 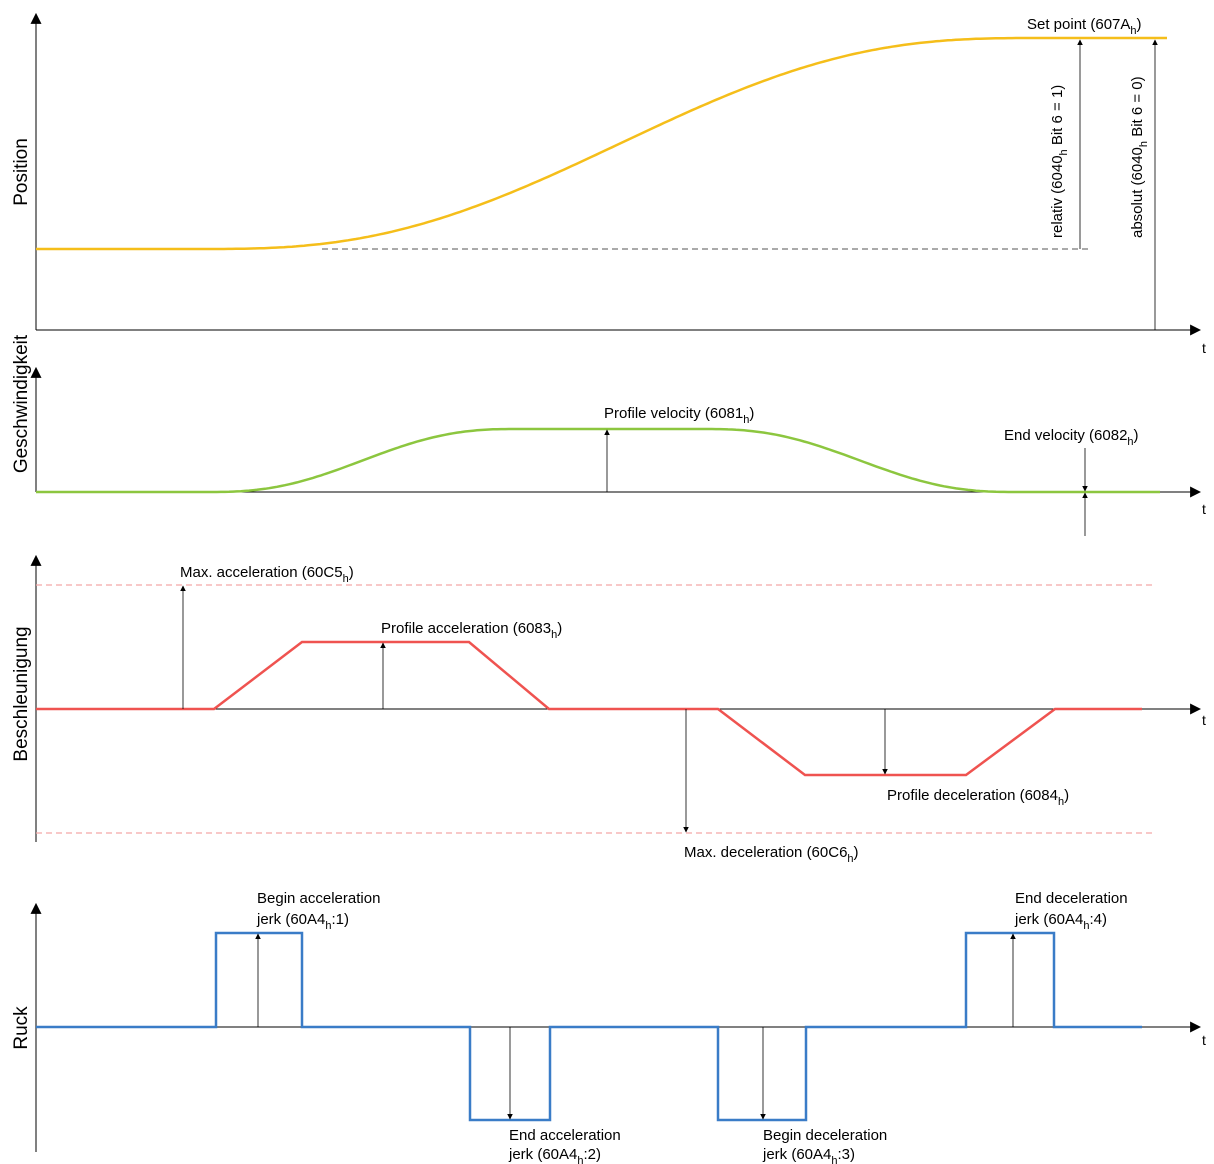 I want to click on begin-acceleration-jerk-label-line2: jerk (60A4h:1), so click(x=302, y=921).